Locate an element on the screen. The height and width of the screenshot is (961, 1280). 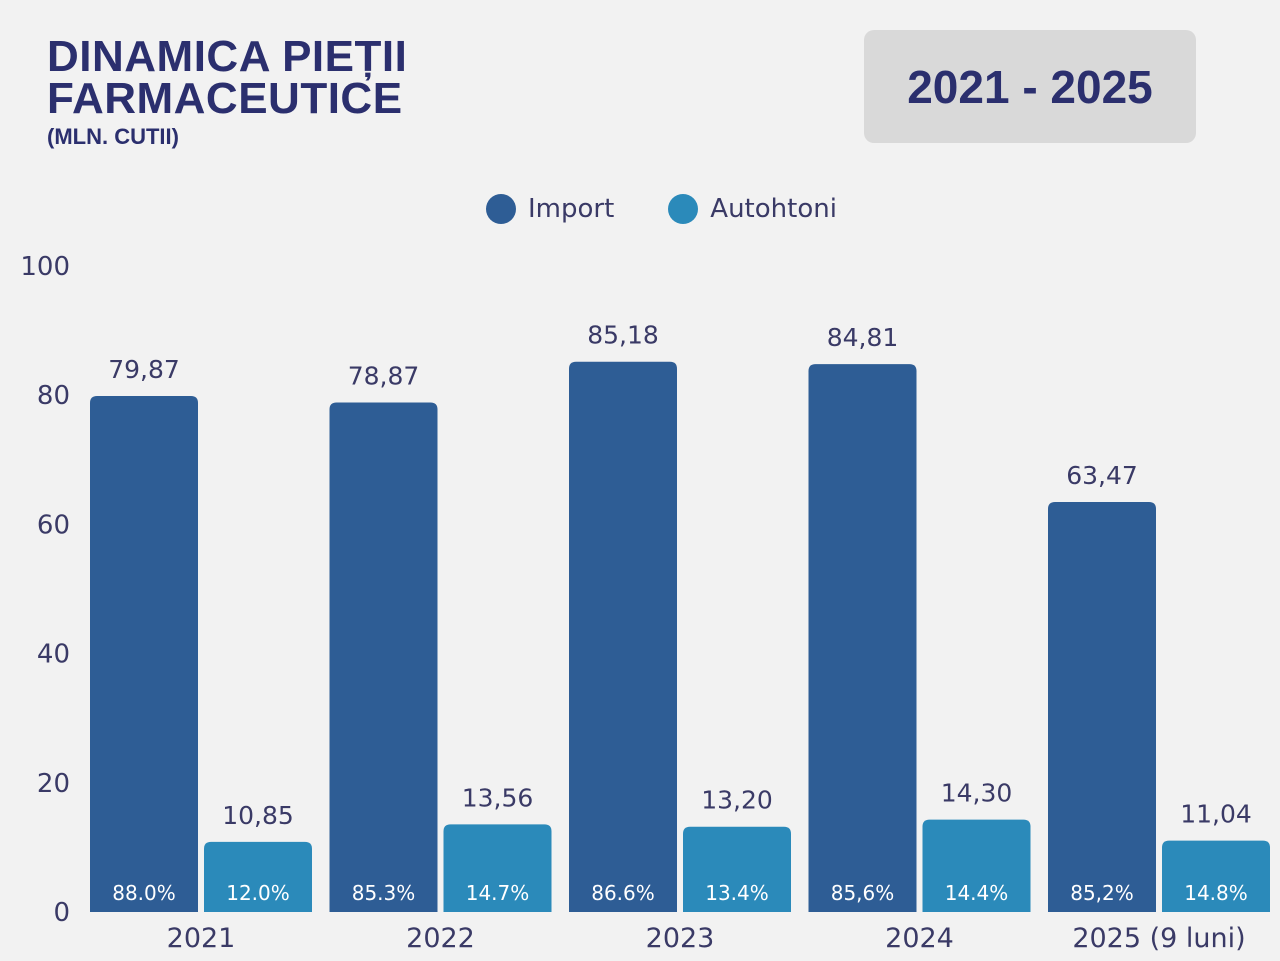
x-tick-label: 2024 is located at coordinates (919, 938).